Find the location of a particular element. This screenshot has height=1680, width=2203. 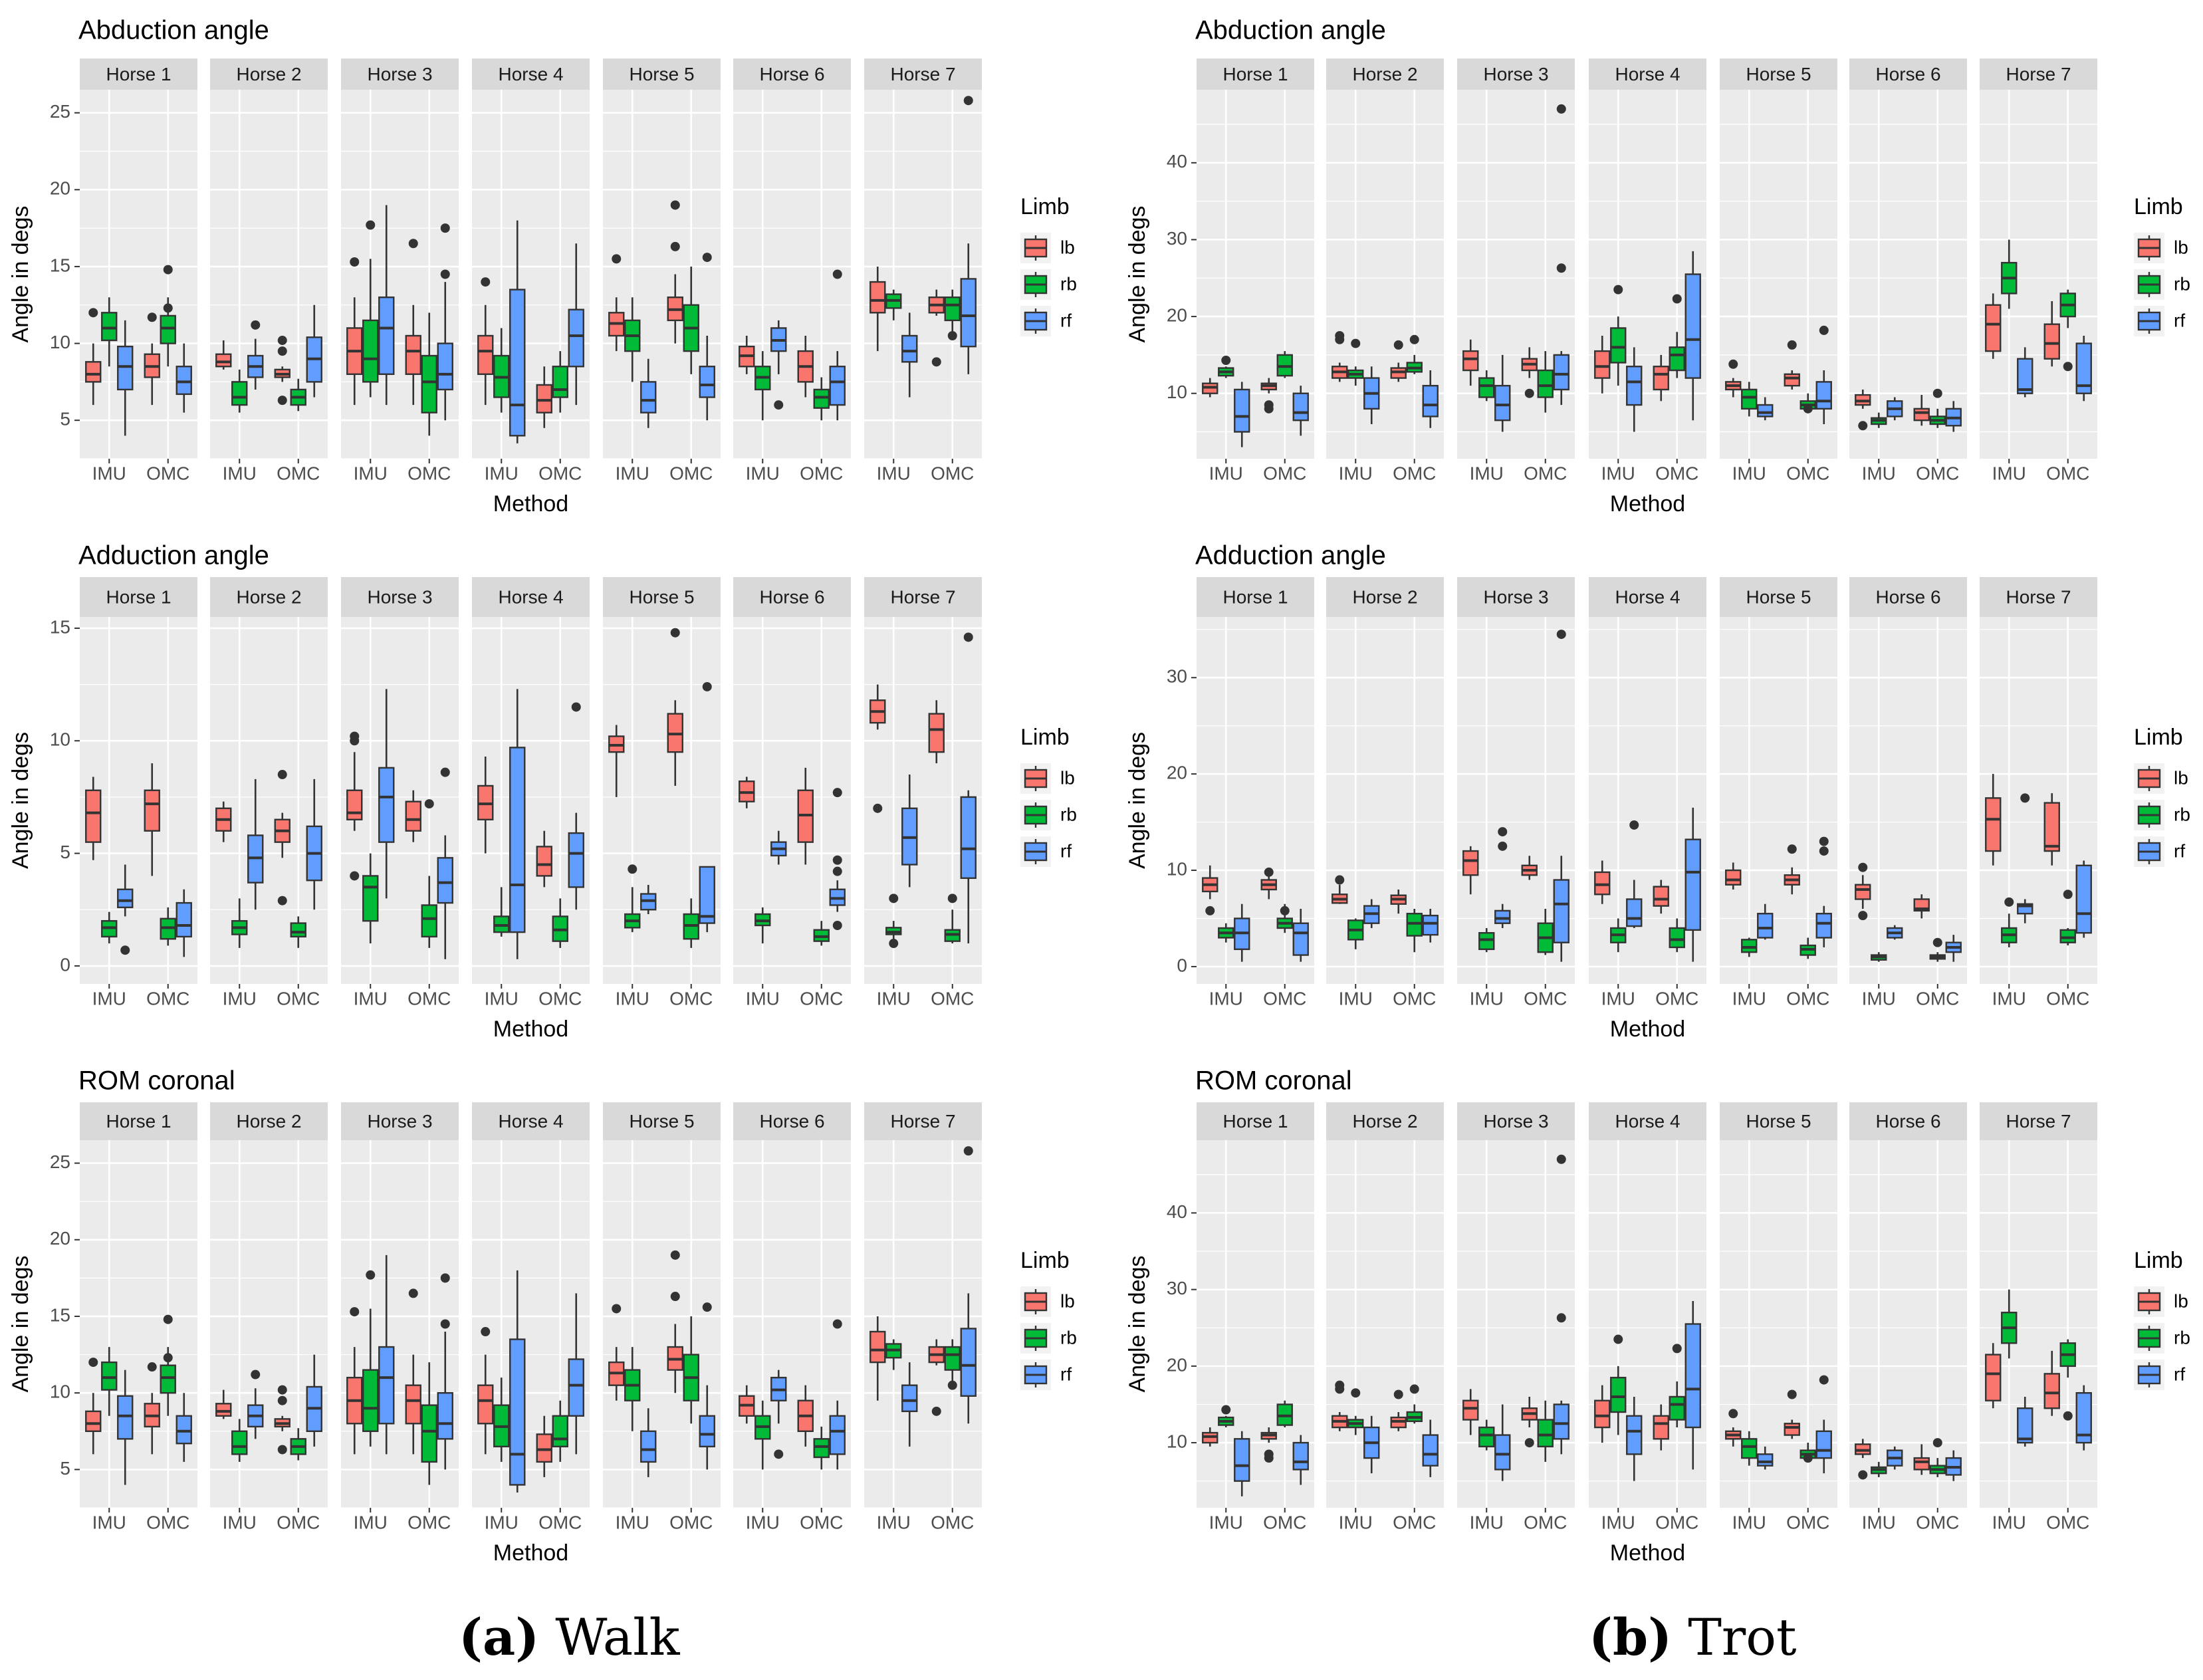

legend-label-rf: rf is located at coordinates (1066, 320).